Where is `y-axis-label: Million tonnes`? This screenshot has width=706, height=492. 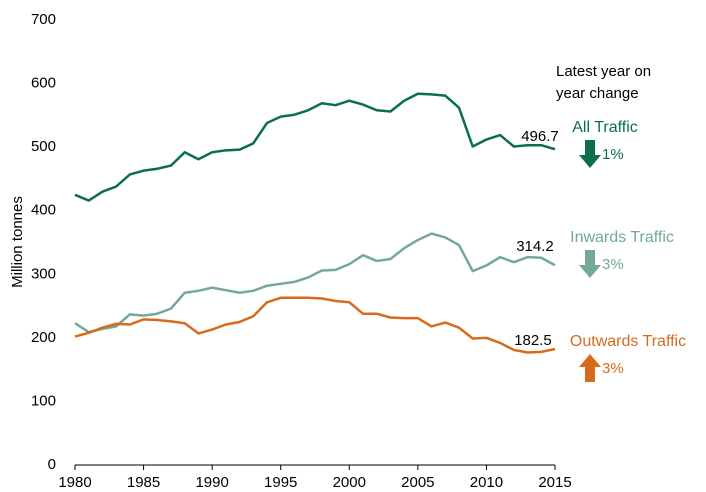
y-axis-label: Million tonnes is located at coordinates (17, 242).